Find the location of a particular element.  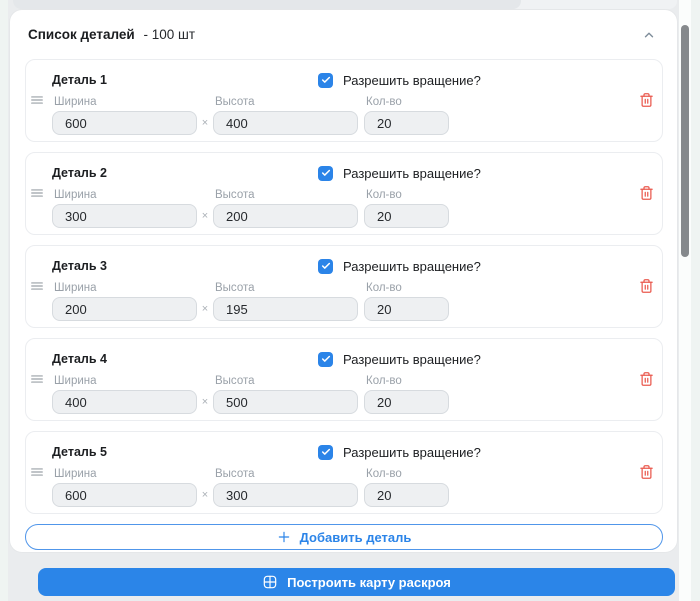

panel-header: Список деталей - 100 шт is located at coordinates (343, 33).